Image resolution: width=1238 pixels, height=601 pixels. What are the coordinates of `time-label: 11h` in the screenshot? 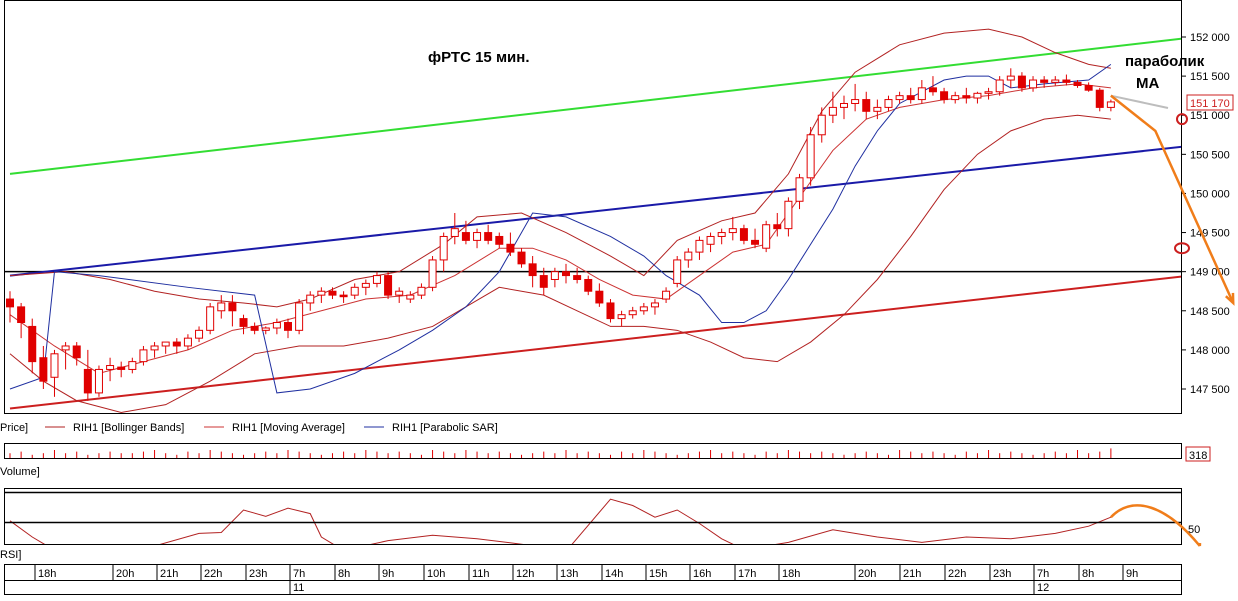 It's located at (481, 574).